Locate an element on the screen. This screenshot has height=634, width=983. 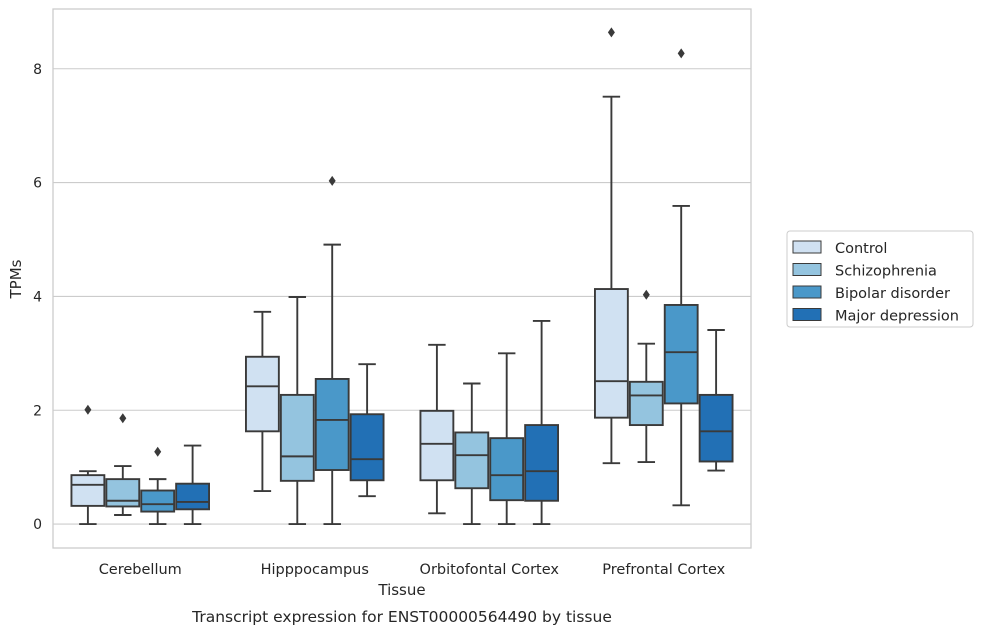
x-tick-label: Prefrontal Cortex is located at coordinates (663, 570).